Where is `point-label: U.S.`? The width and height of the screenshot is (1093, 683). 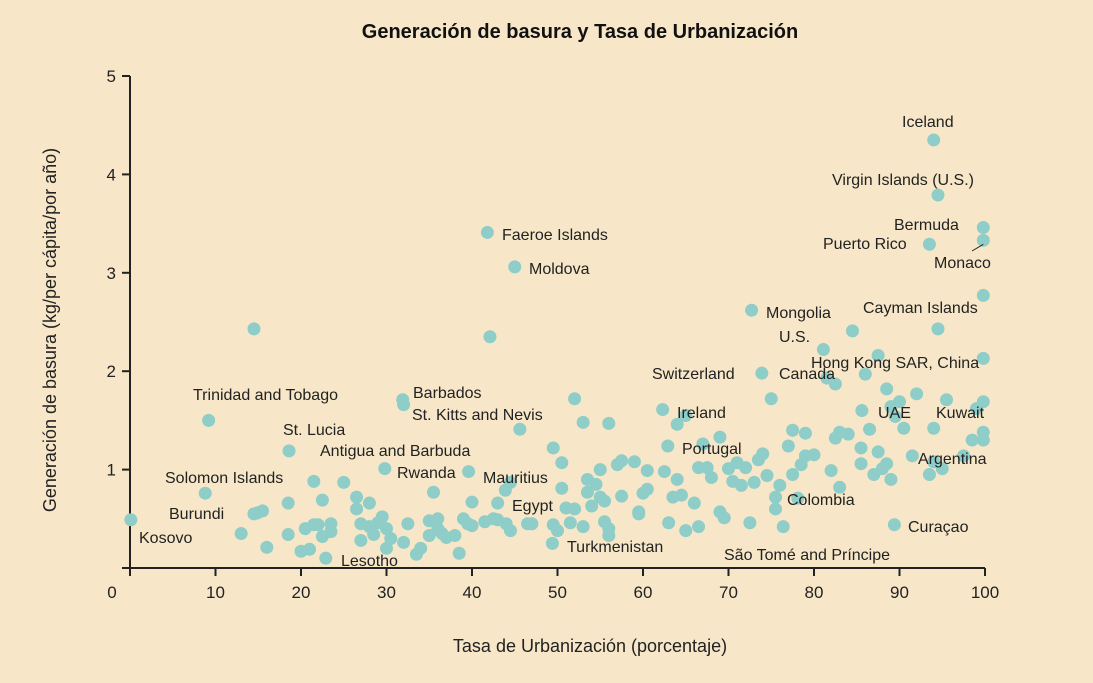
point-label: U.S. is located at coordinates (794, 337).